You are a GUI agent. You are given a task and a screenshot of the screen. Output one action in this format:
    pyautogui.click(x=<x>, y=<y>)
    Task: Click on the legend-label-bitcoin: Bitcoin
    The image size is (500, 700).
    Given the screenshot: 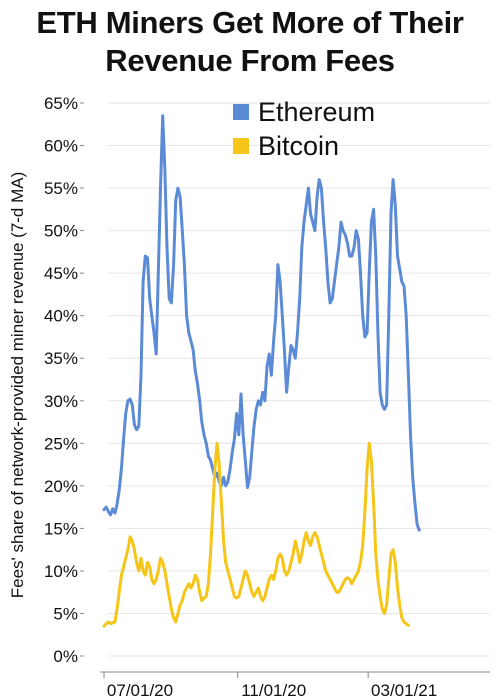 What is the action you would take?
    pyautogui.click(x=298, y=146)
    